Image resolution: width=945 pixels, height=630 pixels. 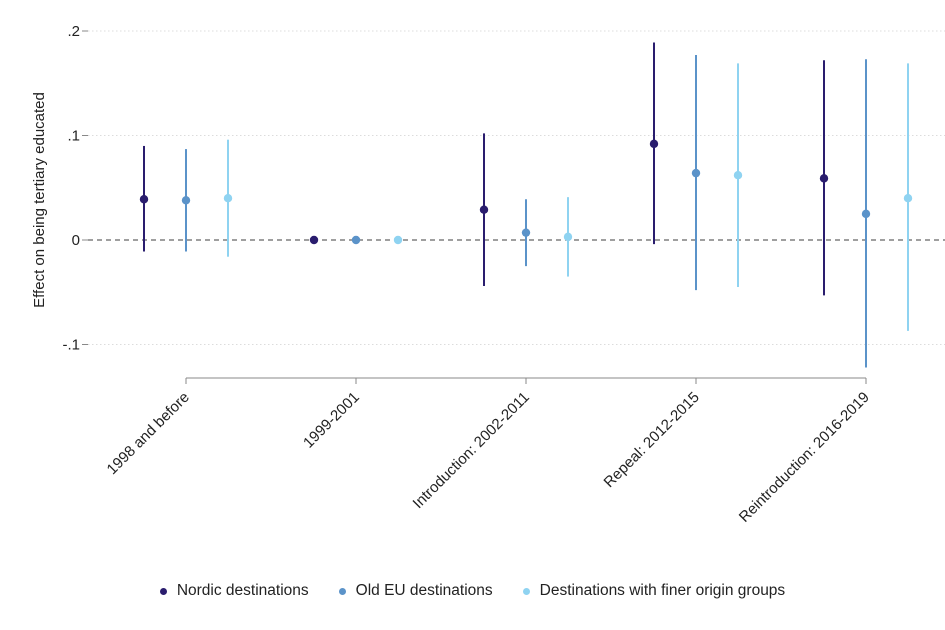 I want to click on legend-label-nordic: Nordic destinations, so click(x=242, y=590).